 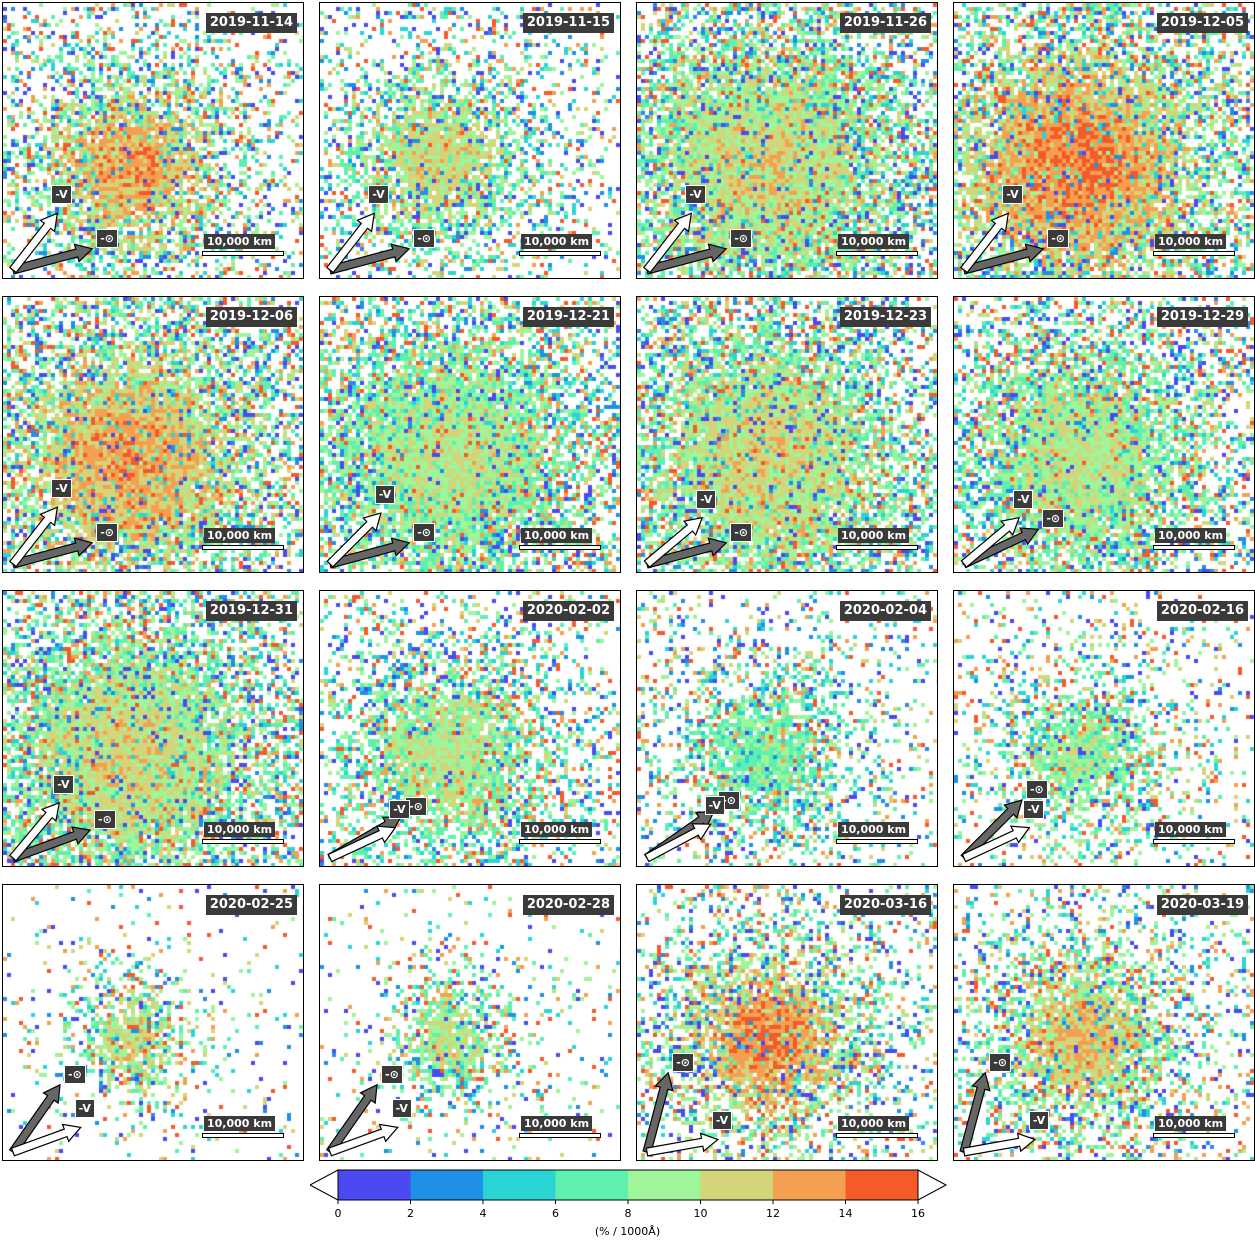 What do you see at coordinates (629, 1186) in the screenshot?
I see `colorbar` at bounding box center [629, 1186].